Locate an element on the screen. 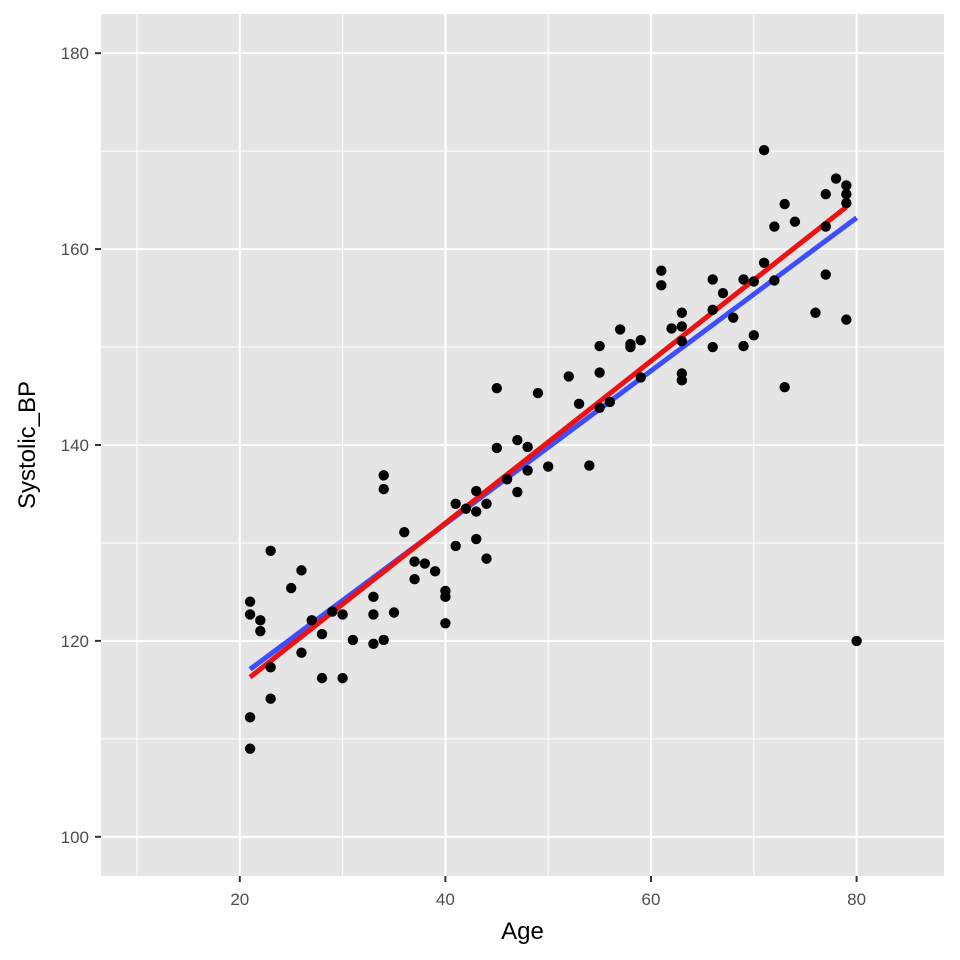 The width and height of the screenshot is (960, 960). x-tick-label: 20 is located at coordinates (239, 899).